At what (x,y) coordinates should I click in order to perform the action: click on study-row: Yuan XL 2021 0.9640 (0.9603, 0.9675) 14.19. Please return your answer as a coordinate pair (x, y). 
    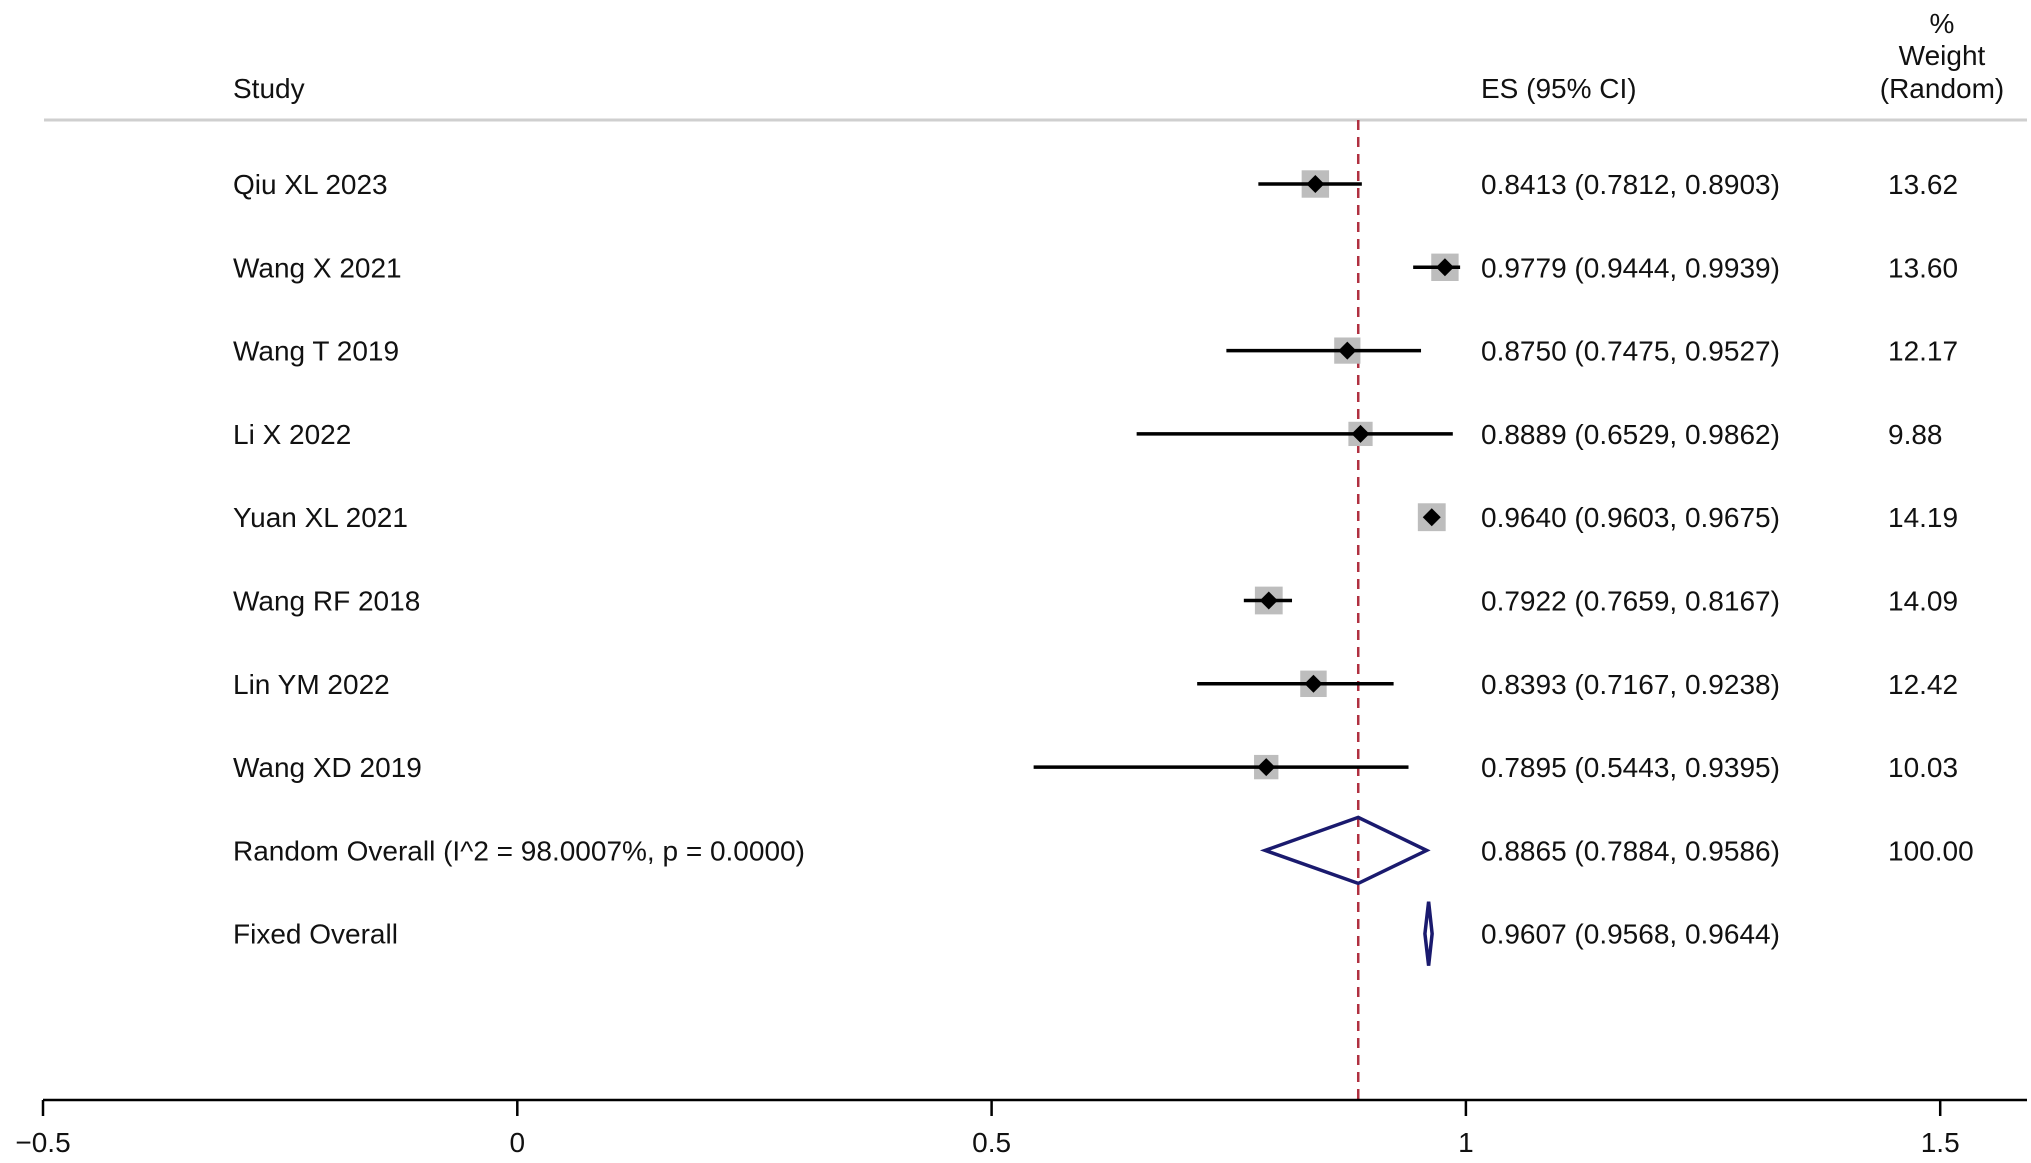
    Looking at the image, I should click on (1095, 517).